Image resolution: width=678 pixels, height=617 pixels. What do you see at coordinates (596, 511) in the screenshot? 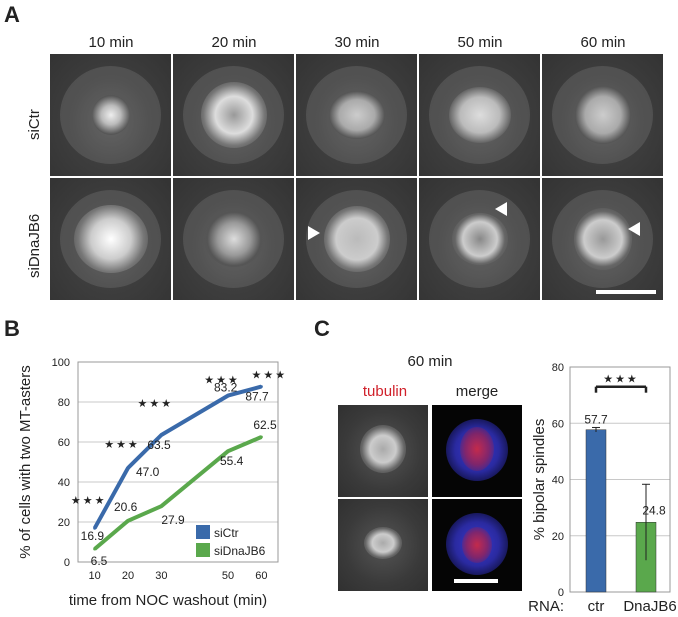
I see `bar-ctr` at bounding box center [596, 511].